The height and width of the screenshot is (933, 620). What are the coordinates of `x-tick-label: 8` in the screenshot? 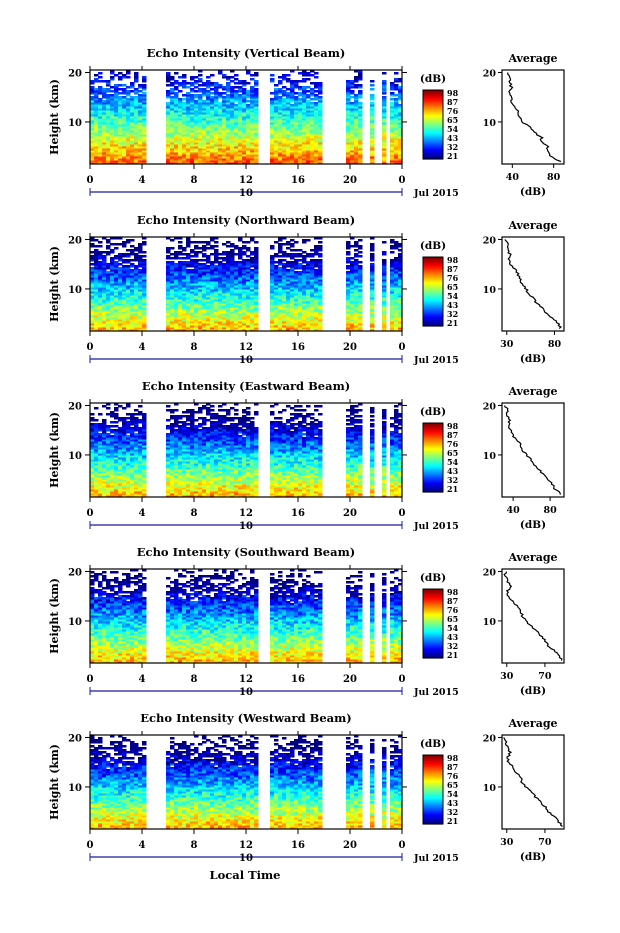 It's located at (194, 347).